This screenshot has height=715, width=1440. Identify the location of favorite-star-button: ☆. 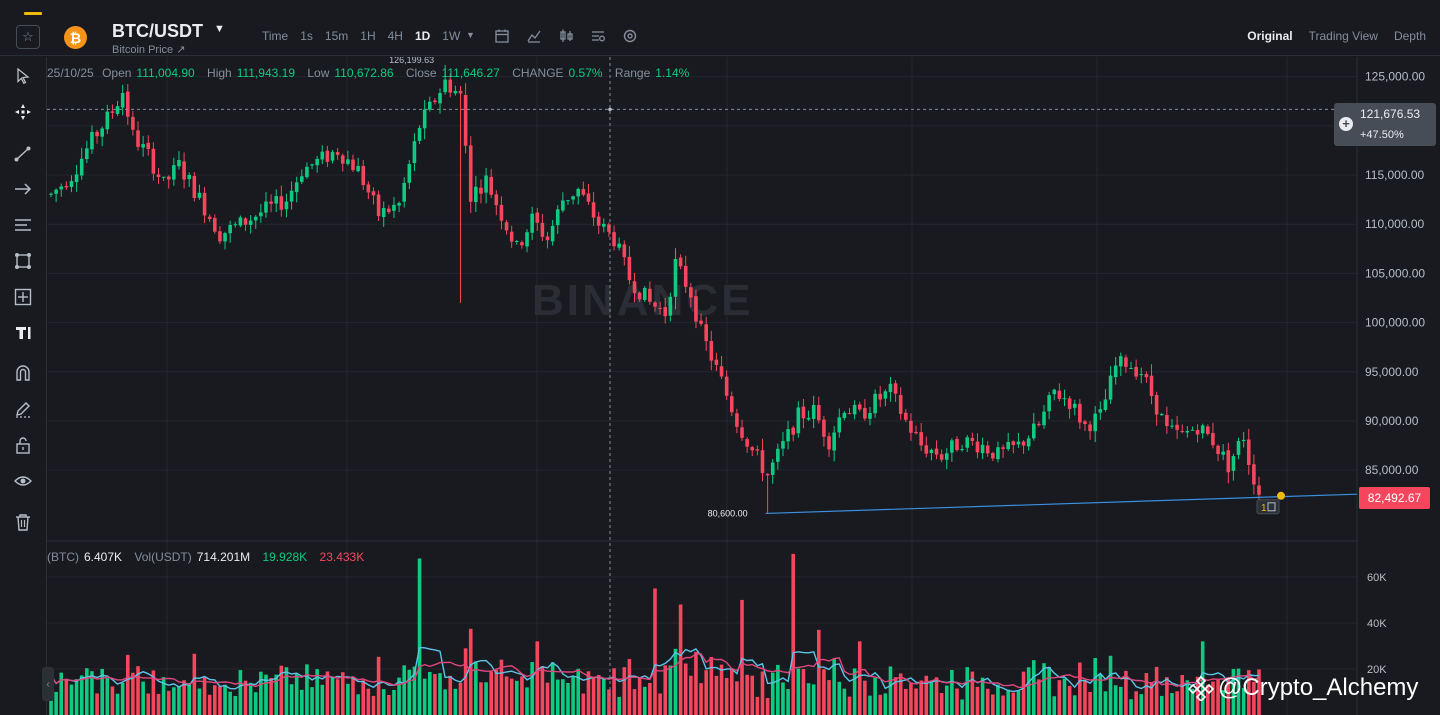
(28, 37).